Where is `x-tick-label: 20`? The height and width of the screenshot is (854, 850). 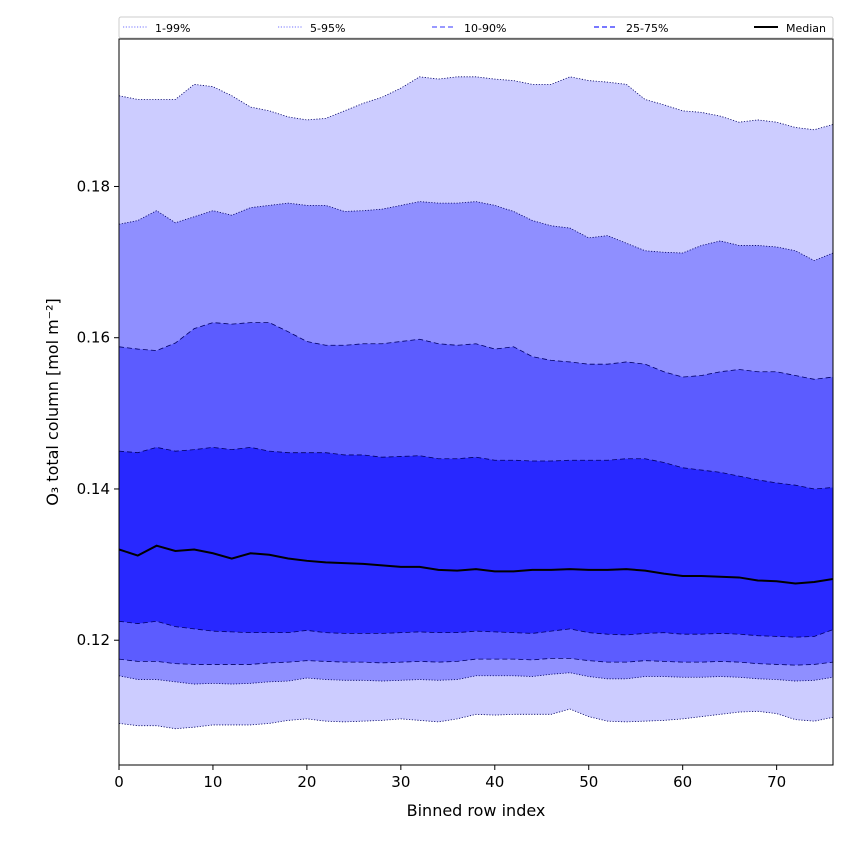 x-tick-label: 20 is located at coordinates (306, 782).